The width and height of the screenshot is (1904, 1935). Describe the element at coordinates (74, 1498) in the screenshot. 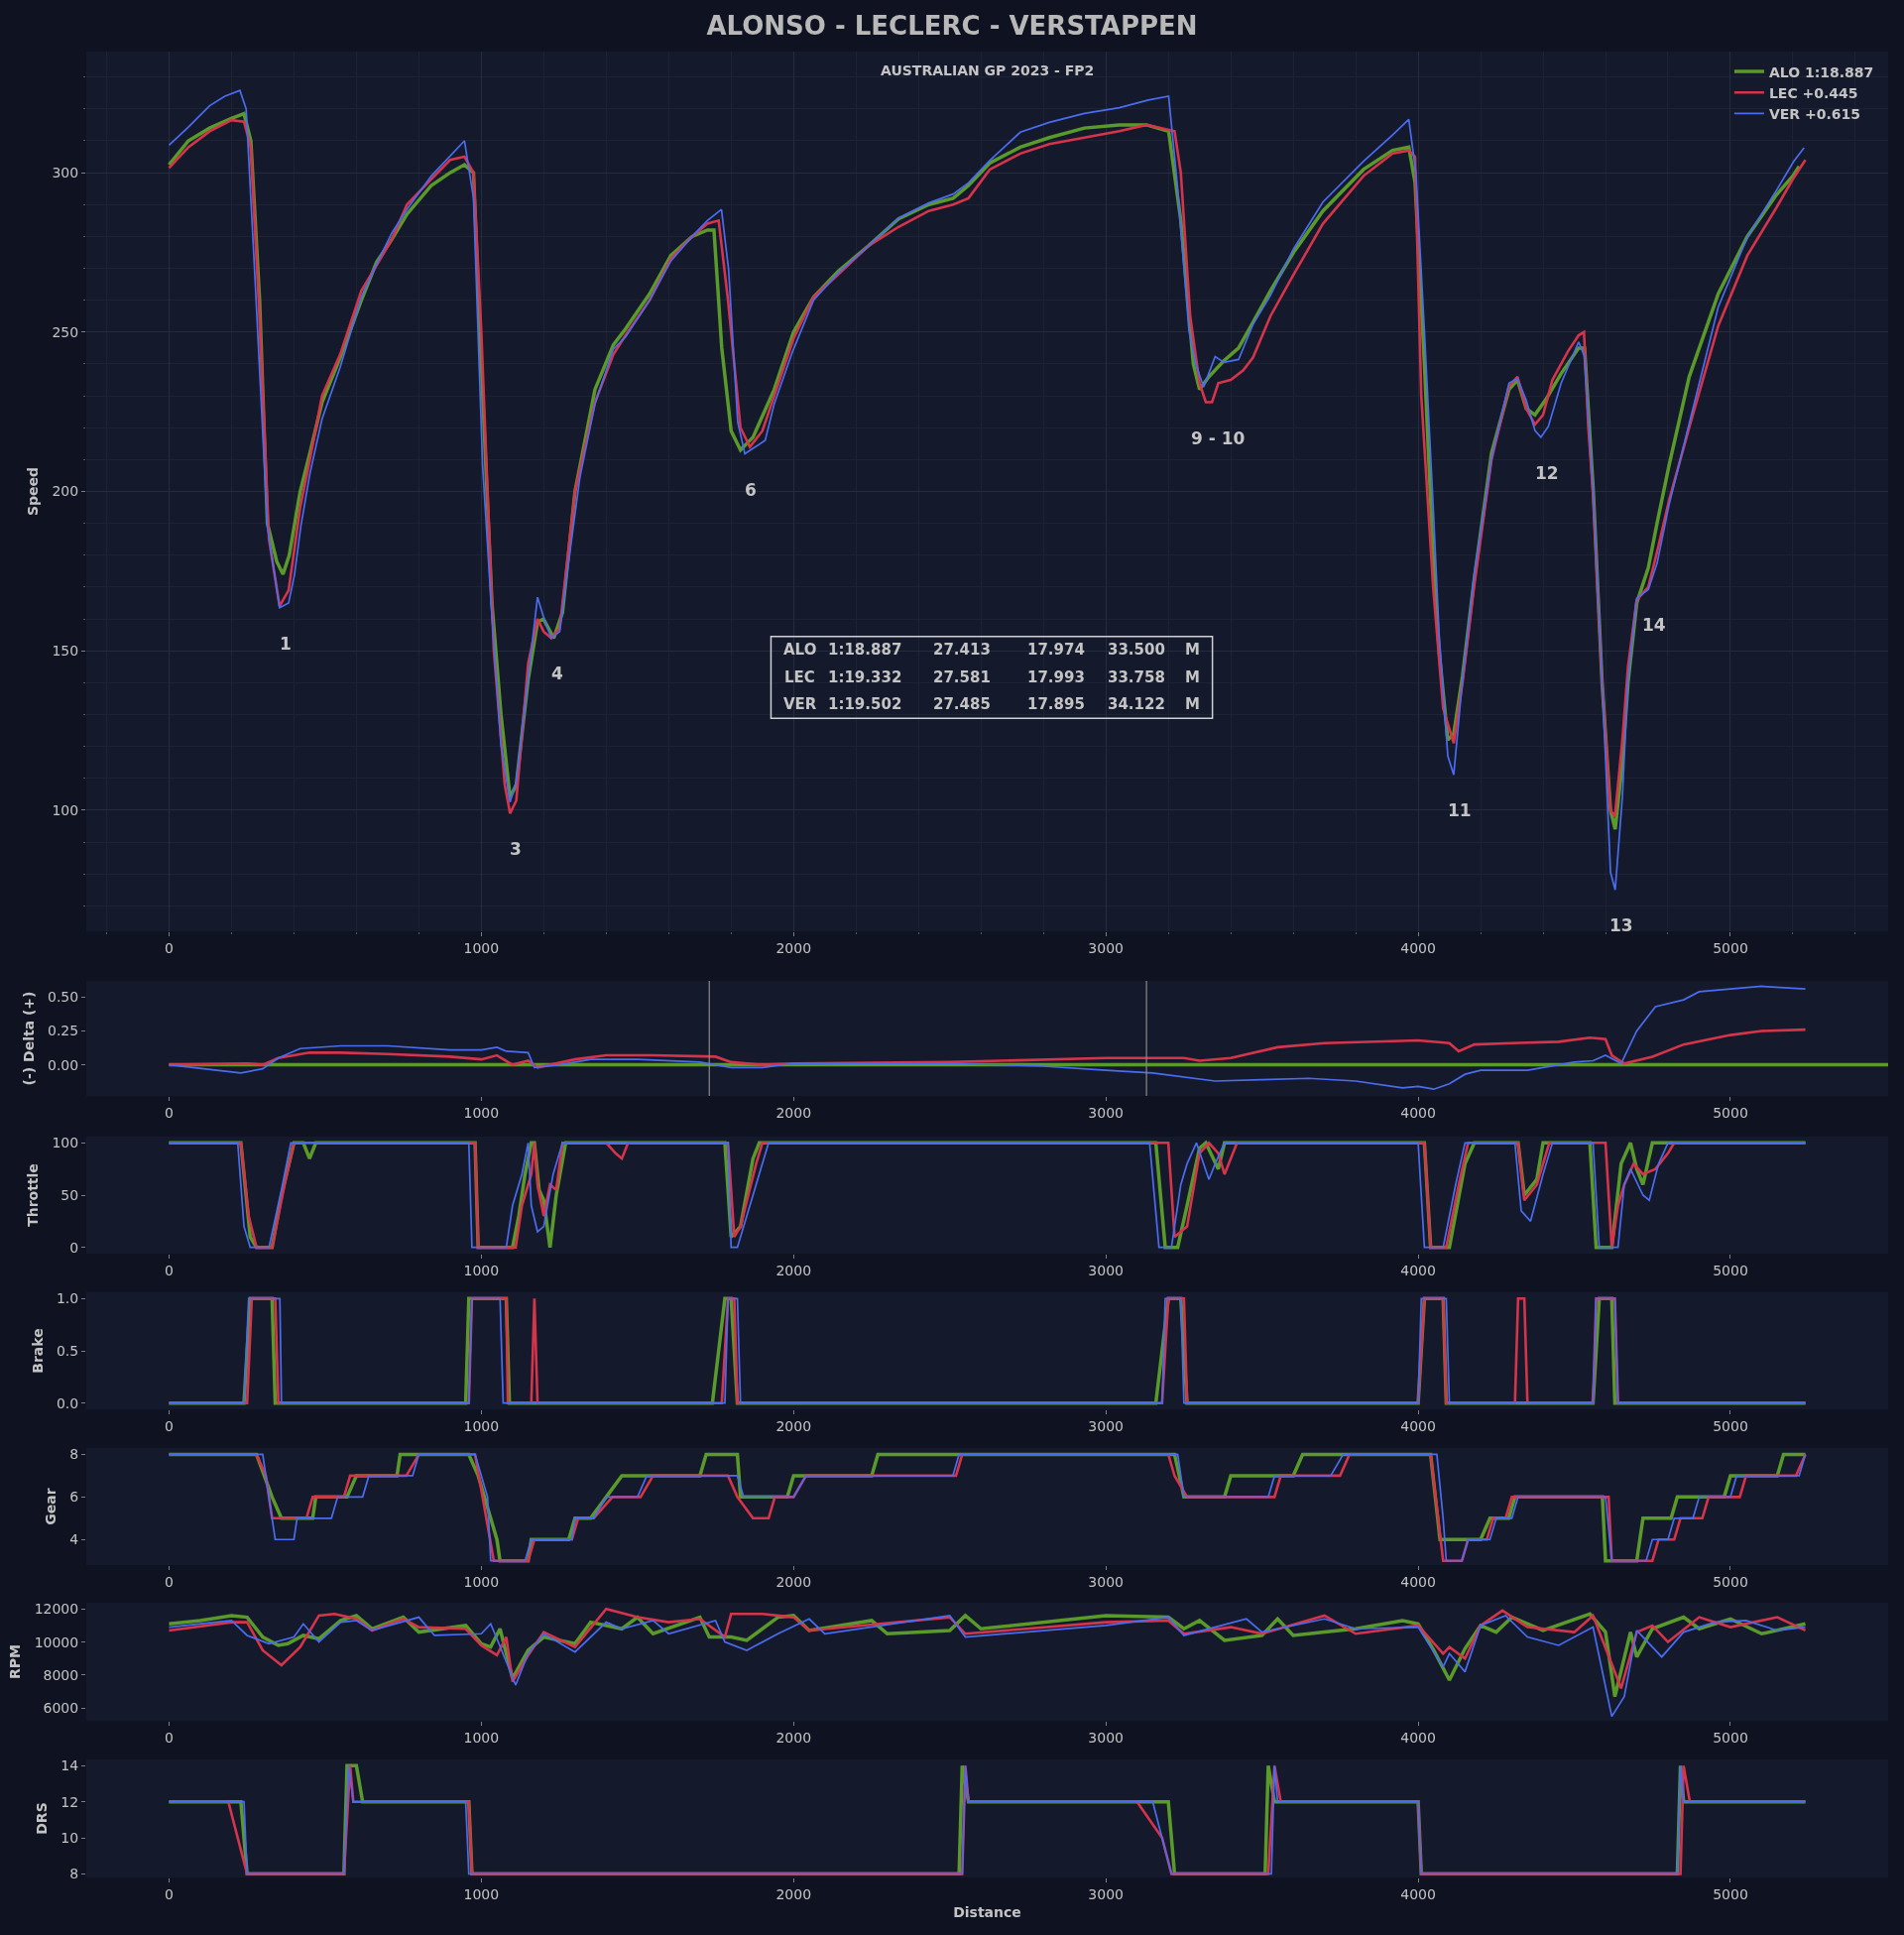

I see `y-tick-label: 6` at that location.